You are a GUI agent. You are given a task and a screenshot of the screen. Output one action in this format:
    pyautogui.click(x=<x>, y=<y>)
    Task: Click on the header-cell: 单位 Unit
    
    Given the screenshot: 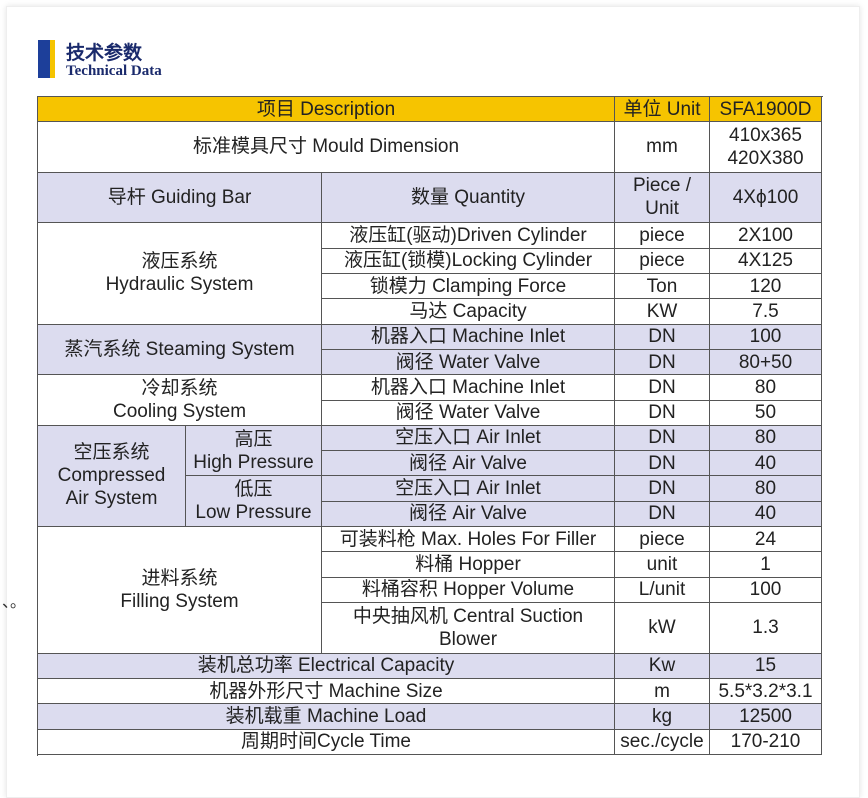 What is the action you would take?
    pyautogui.click(x=662, y=109)
    